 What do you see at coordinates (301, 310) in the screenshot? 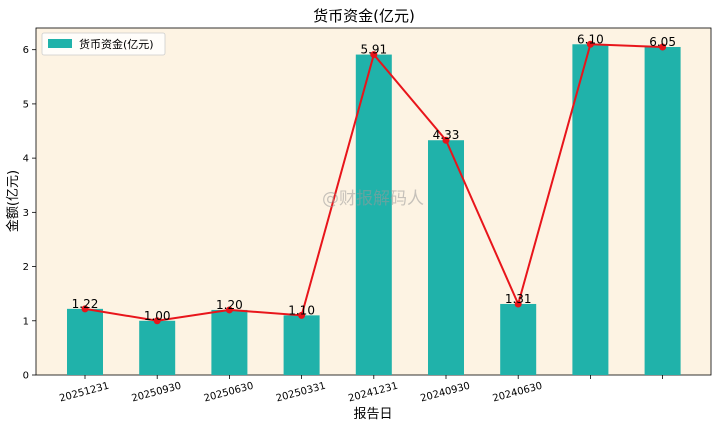
I see `data-label-3: 1.10` at bounding box center [301, 310].